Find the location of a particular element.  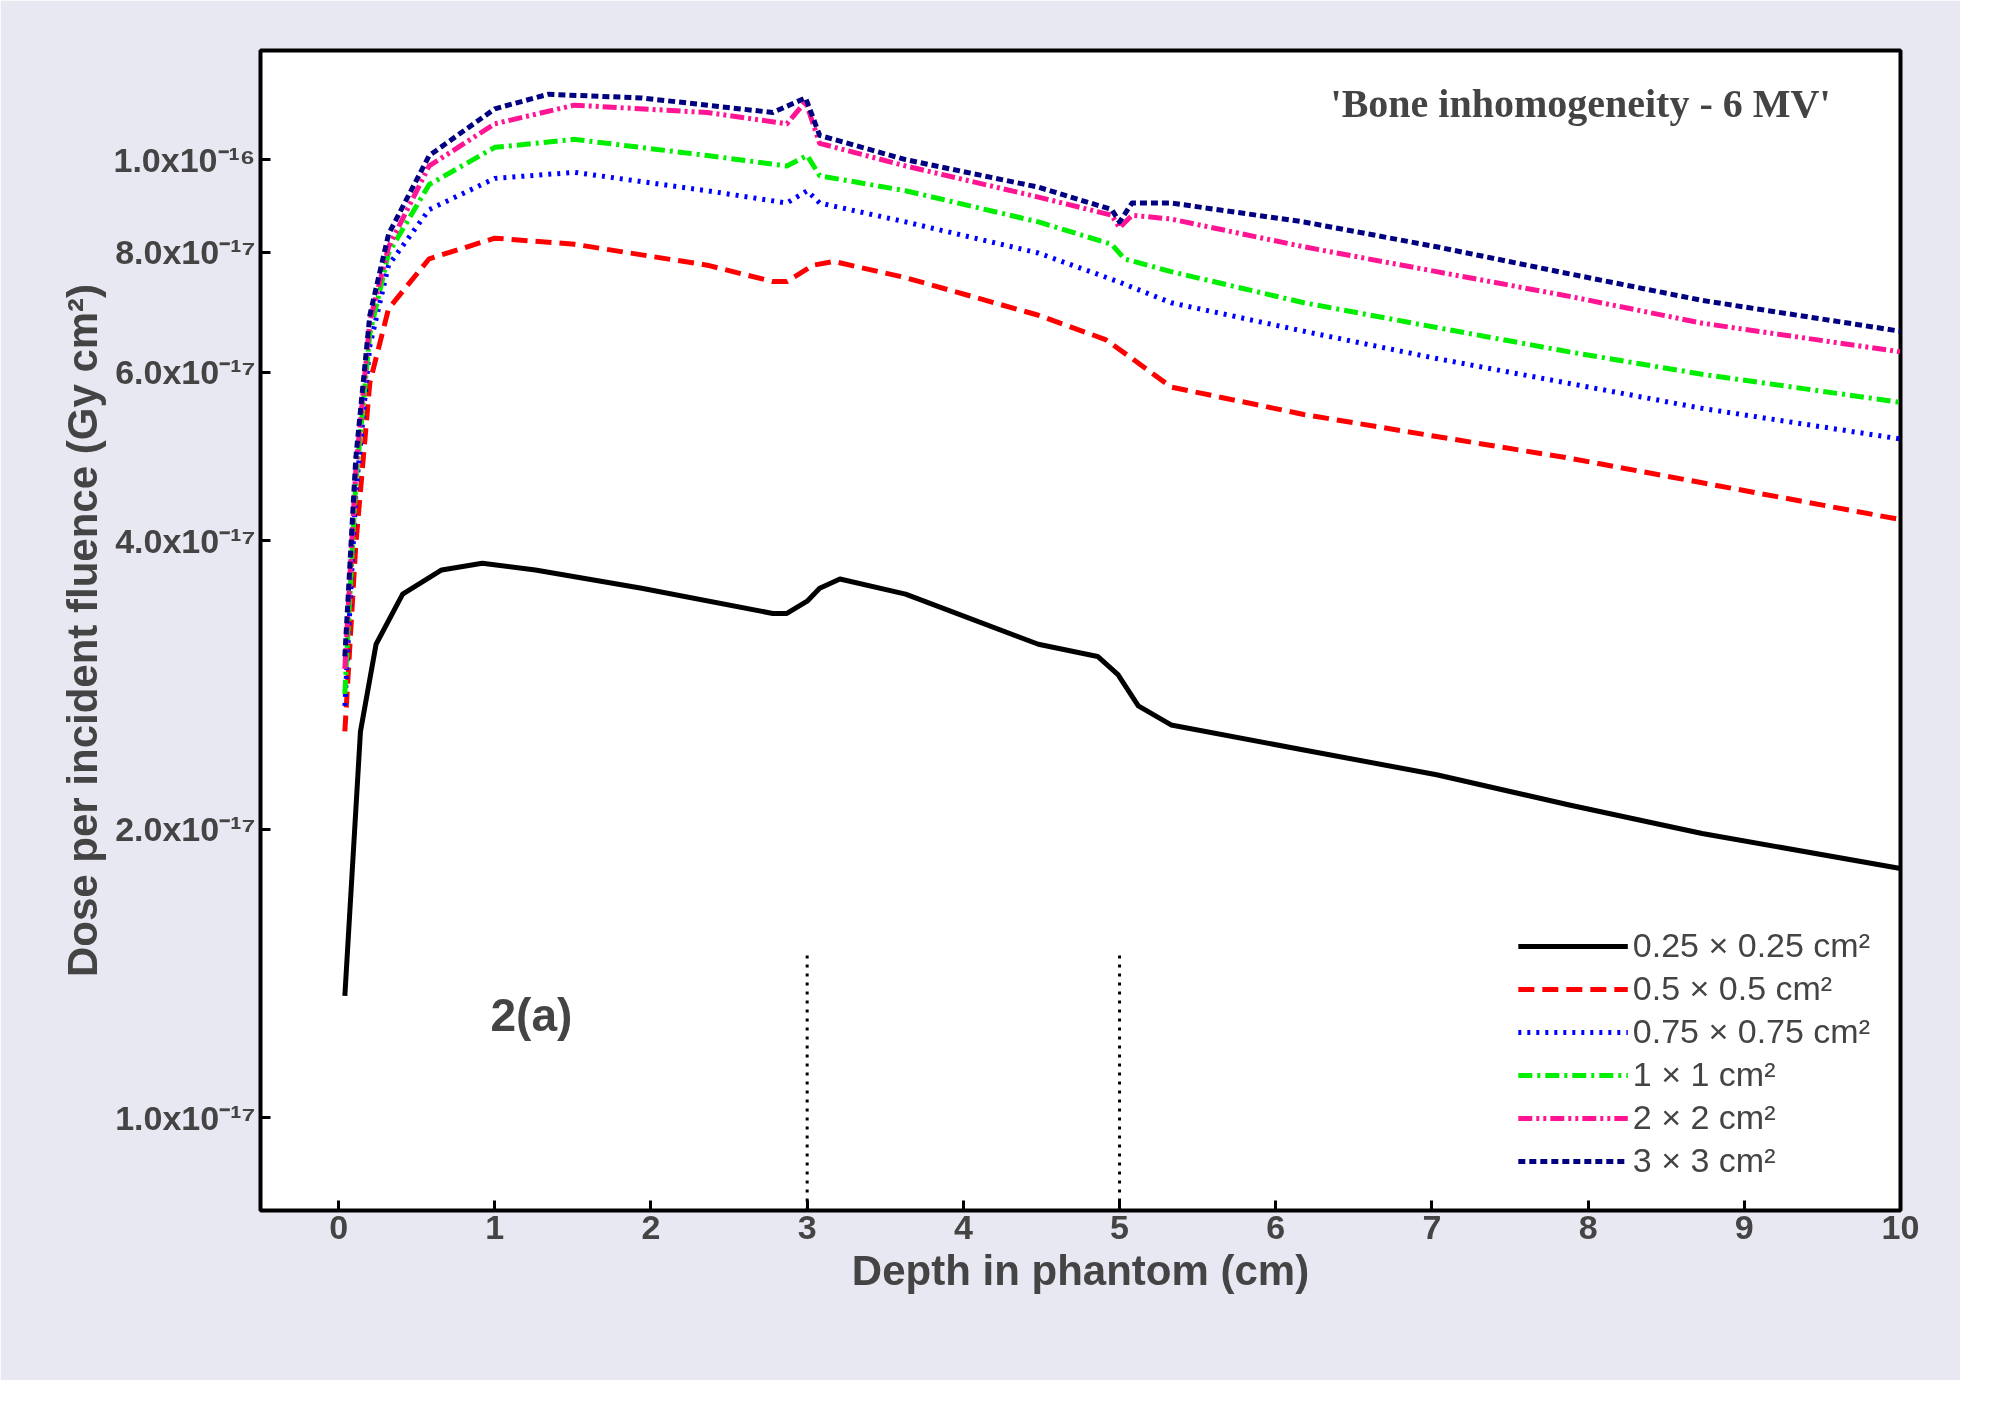

y-tick-label: 2.0x10⁻¹⁷ is located at coordinates (185, 829).